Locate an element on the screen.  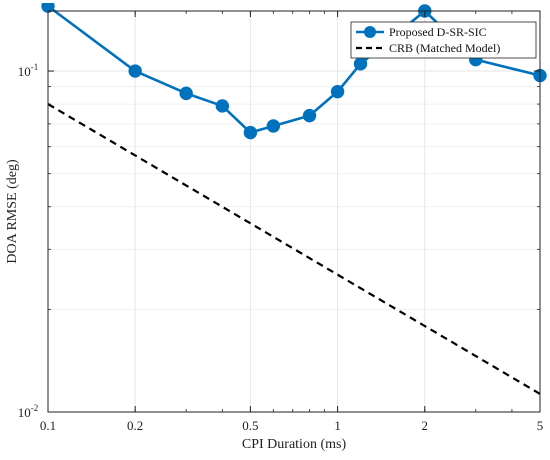
legend-box is located at coordinates (443, 40).